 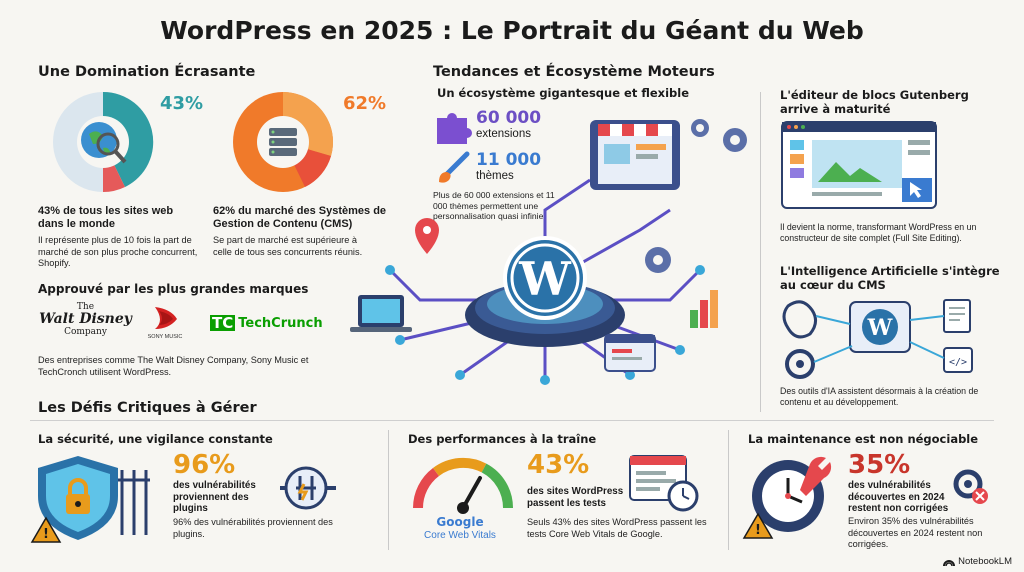 What do you see at coordinates (863, 439) in the screenshot?
I see `maintenance-heading: La maintenance est non négociable` at bounding box center [863, 439].